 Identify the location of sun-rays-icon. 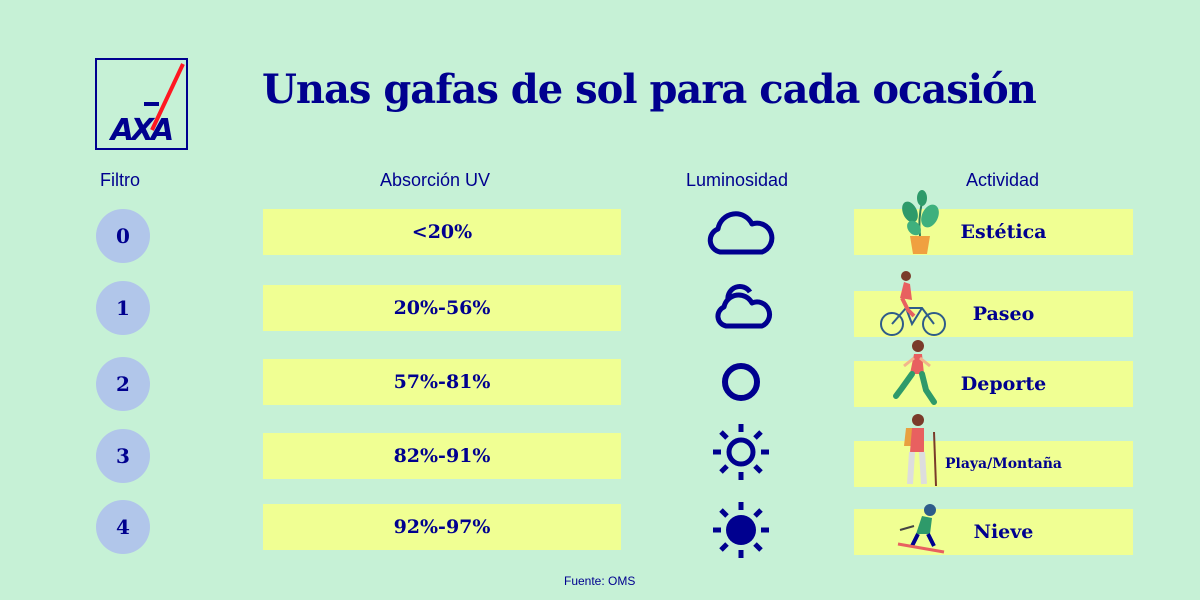
(741, 452).